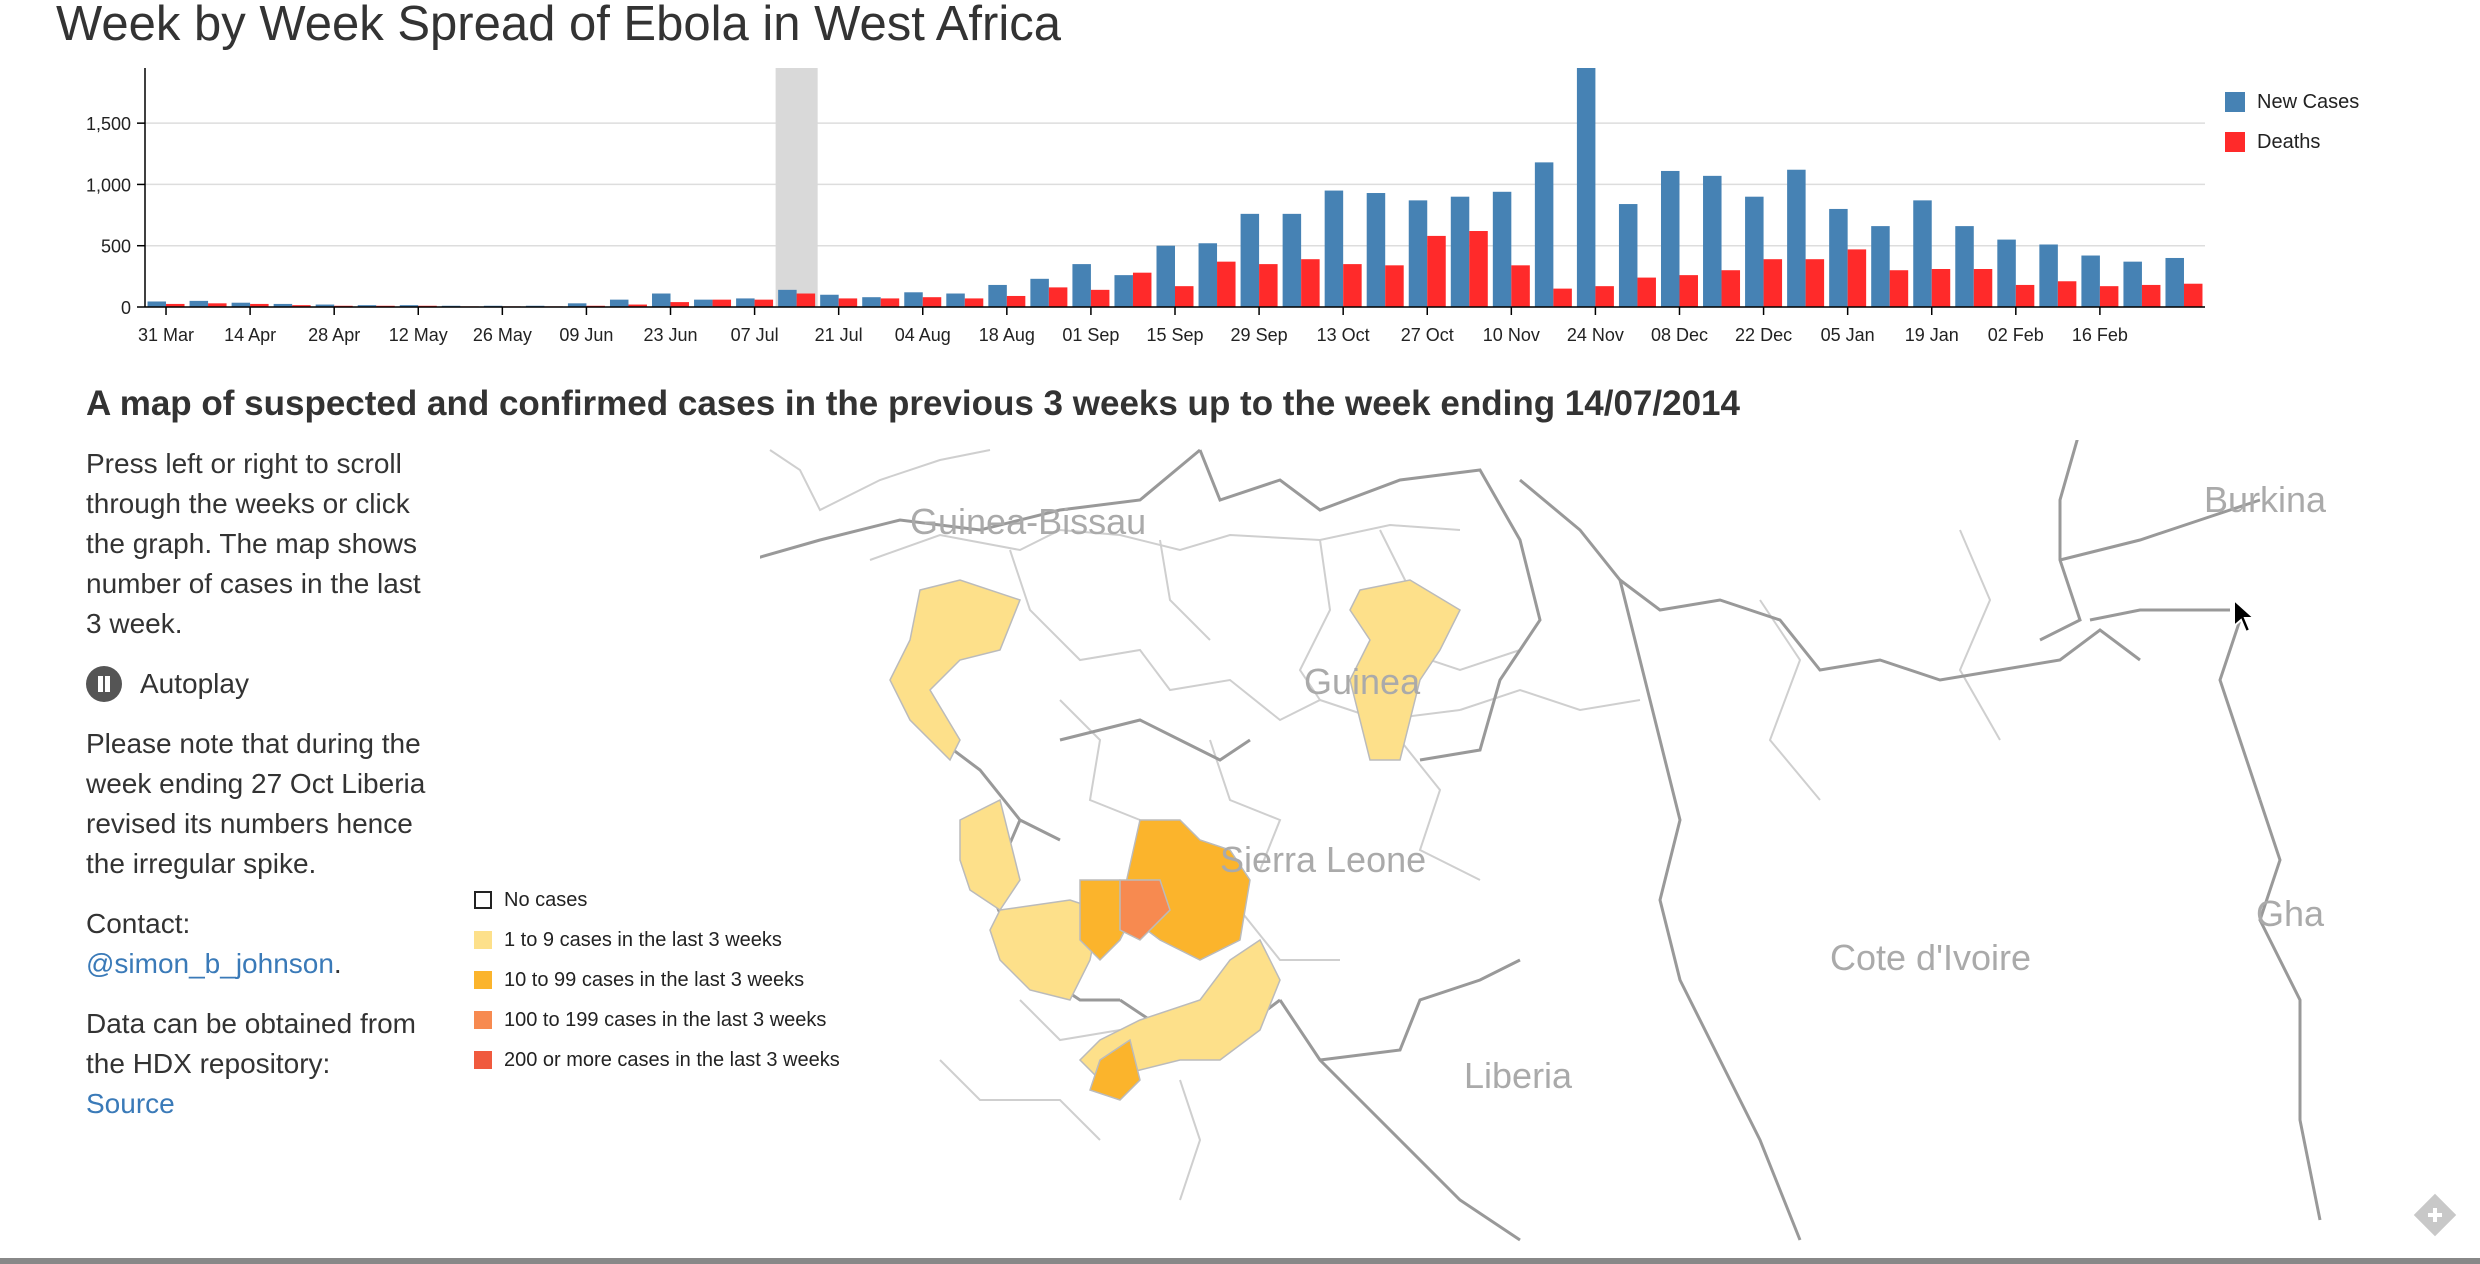 The width and height of the screenshot is (2480, 1264). I want to click on no-cases-swatch, so click(483, 900).